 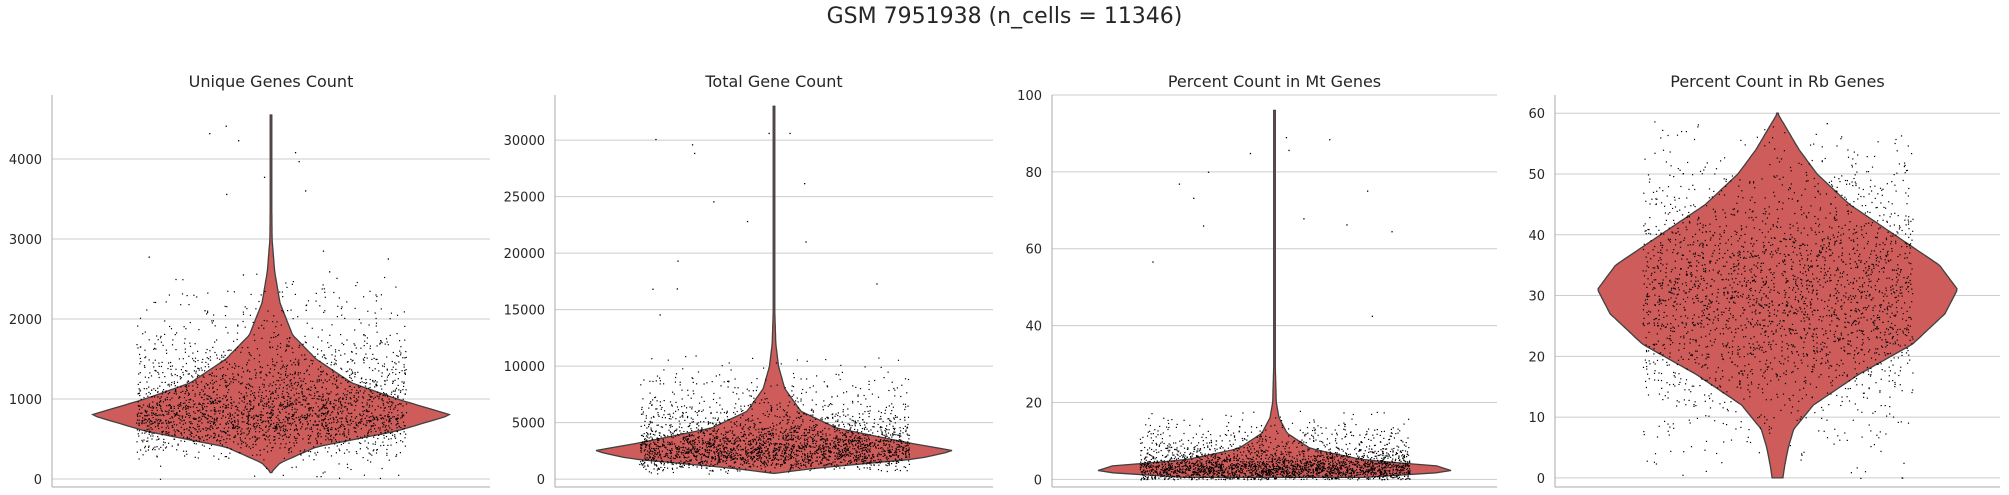 I want to click on y-tick-label: 25000, so click(x=524, y=198).